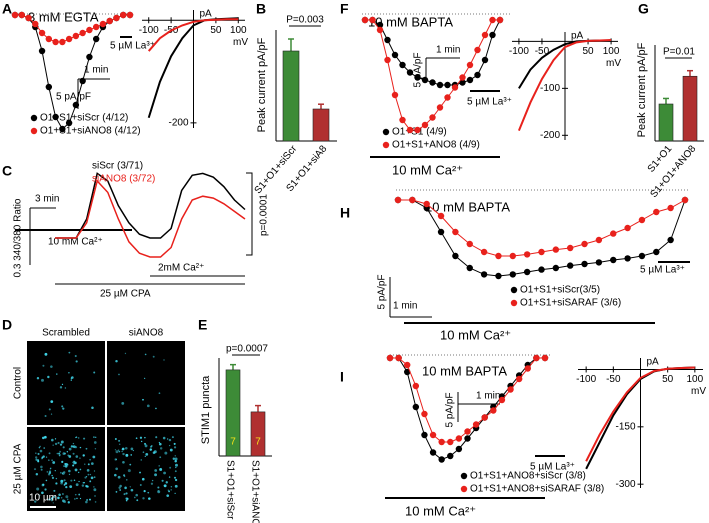  Describe the element at coordinates (178, 123) in the screenshot. I see `y-tick-label: -200` at that location.